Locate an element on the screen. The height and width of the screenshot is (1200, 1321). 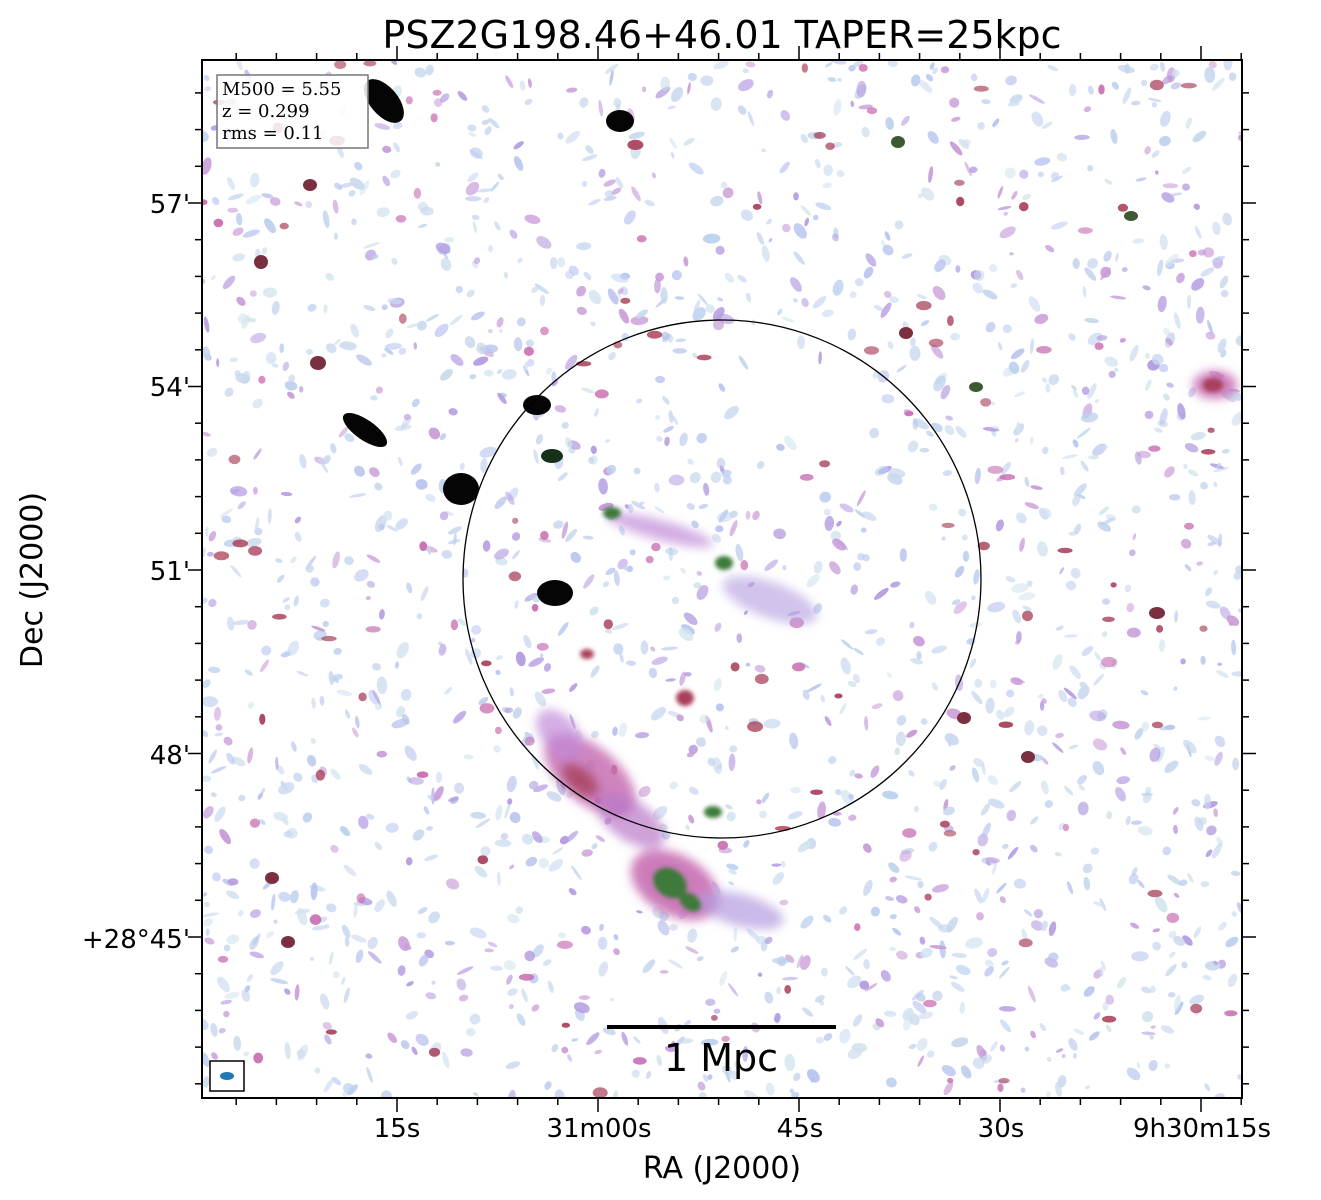
info-rms: rms = 0.11 is located at coordinates (273, 133).